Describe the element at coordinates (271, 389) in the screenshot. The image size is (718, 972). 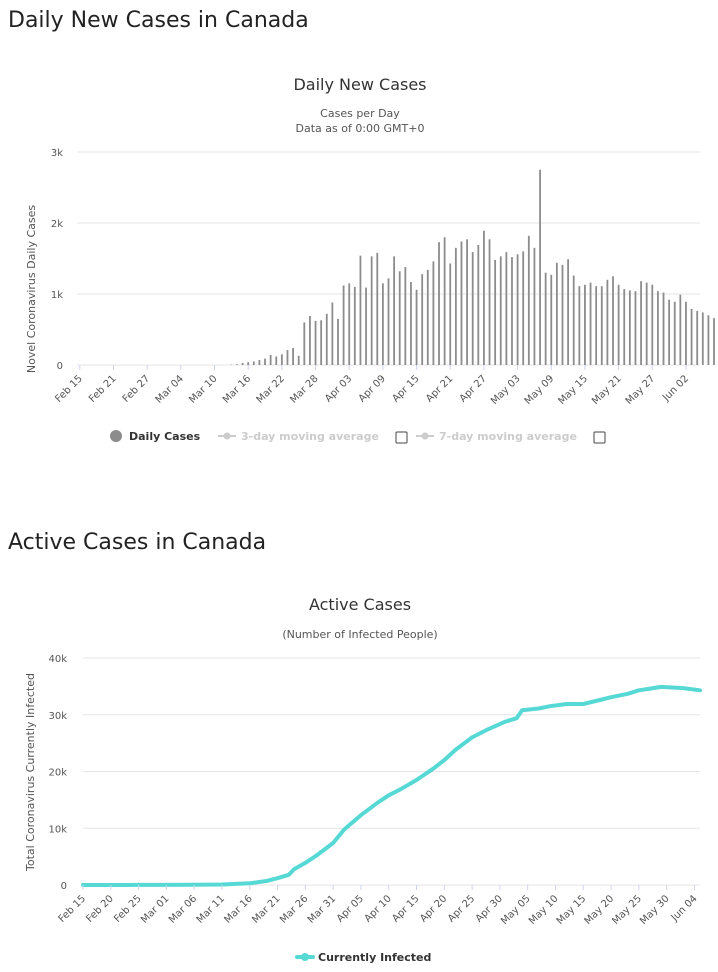
I see `x-tick-label: Mar 22` at that location.